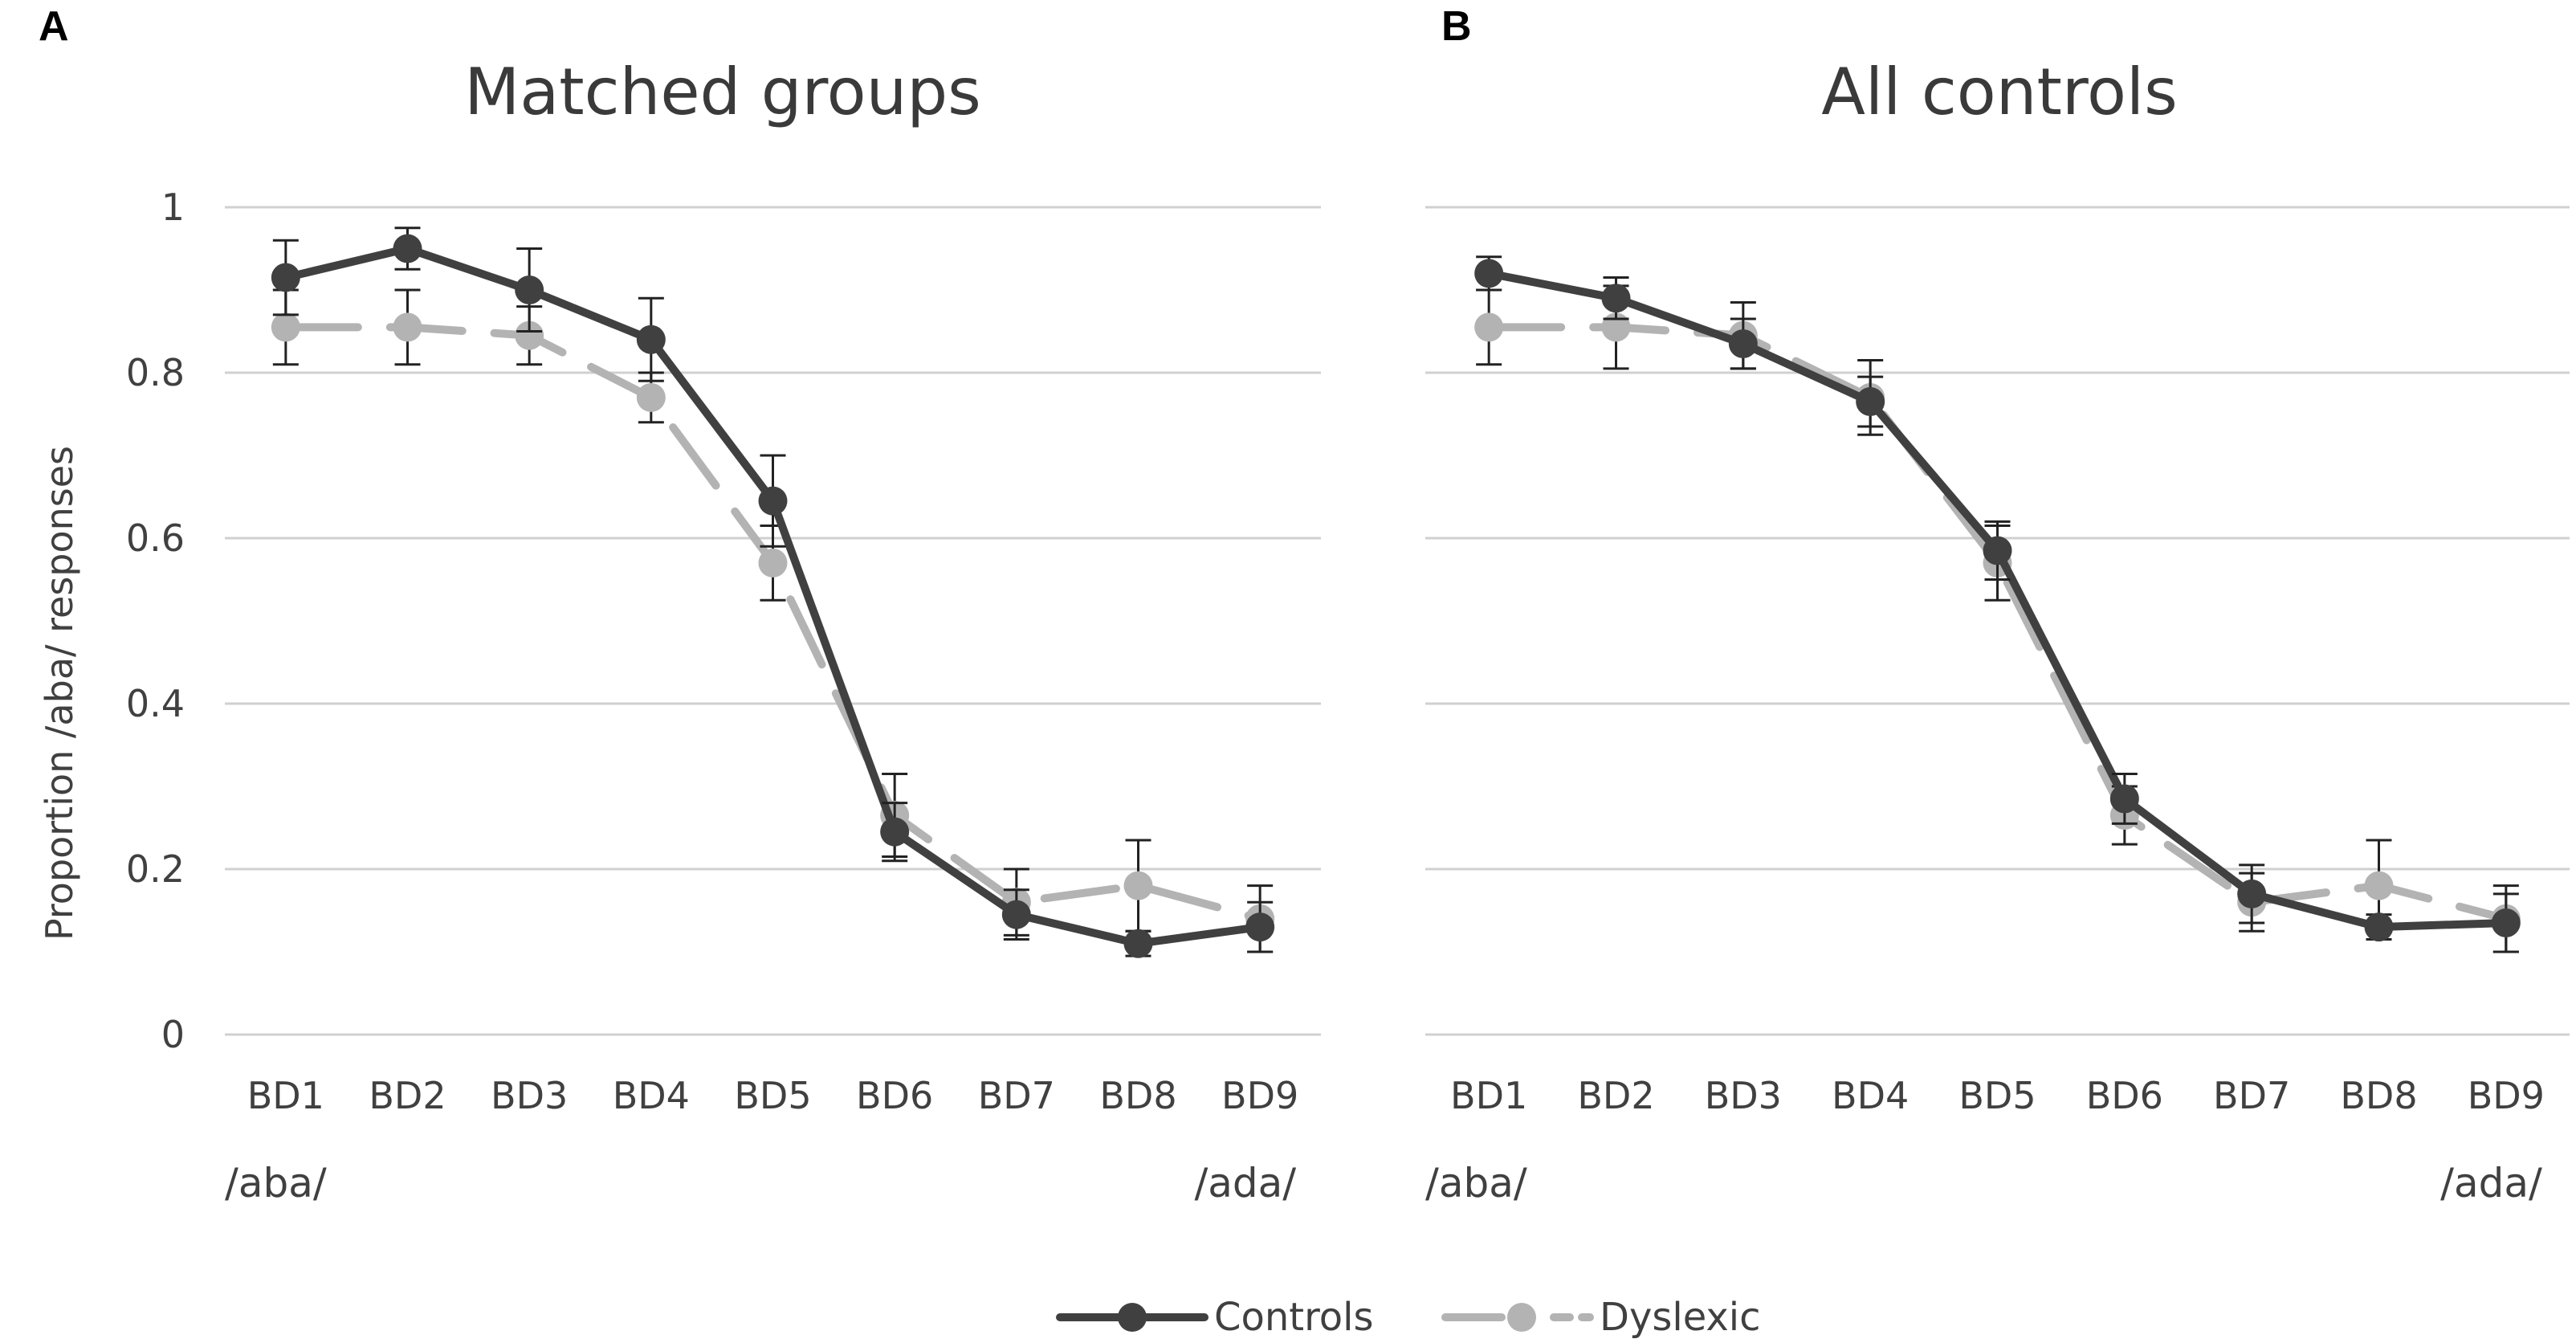 The image size is (2576, 1343). I want to click on y-axis-label: Proportion /aba/ responses, so click(59, 693).